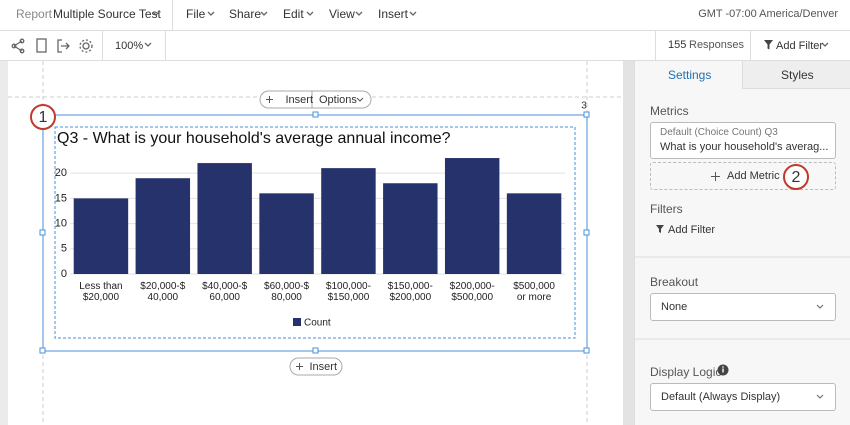 The height and width of the screenshot is (425, 850). I want to click on y-tick-label: 20, so click(61, 173).